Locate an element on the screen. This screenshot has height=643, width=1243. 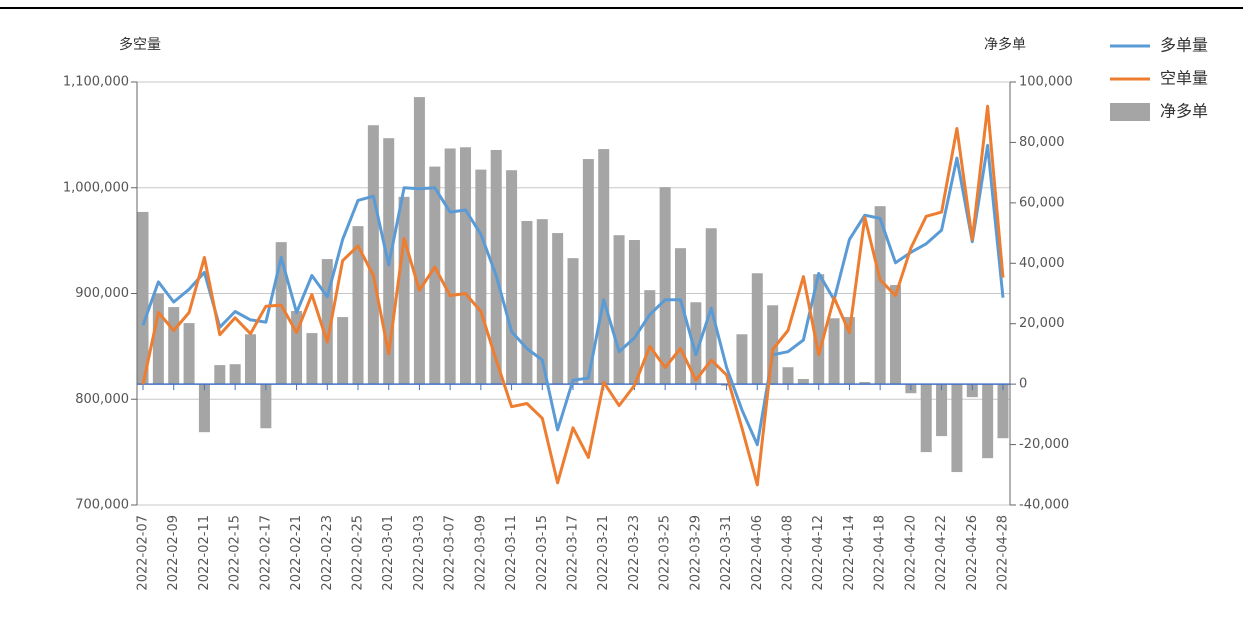
x-tick-label: 2022-04-06 is located at coordinates (757, 553).